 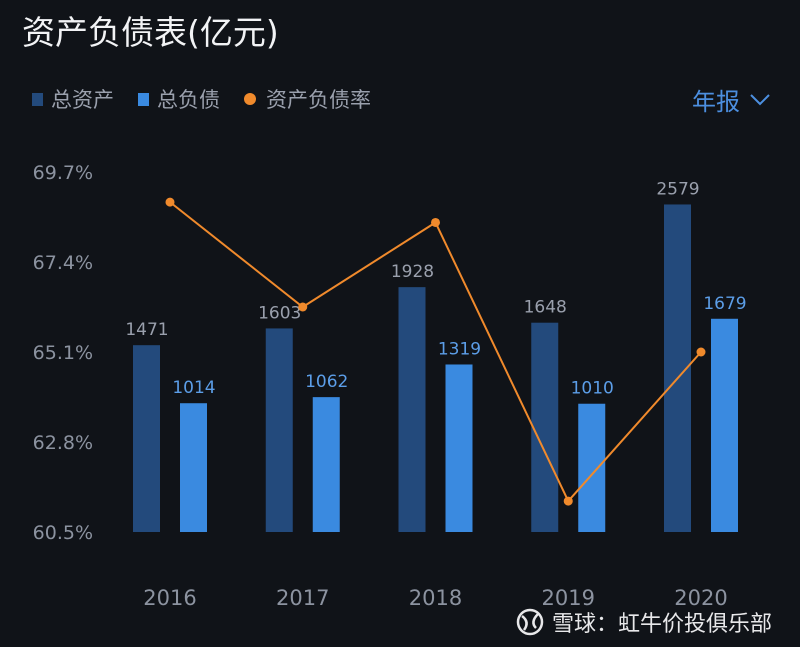 What do you see at coordinates (63, 353) in the screenshot?
I see `y-tick-label: 65.1%` at bounding box center [63, 353].